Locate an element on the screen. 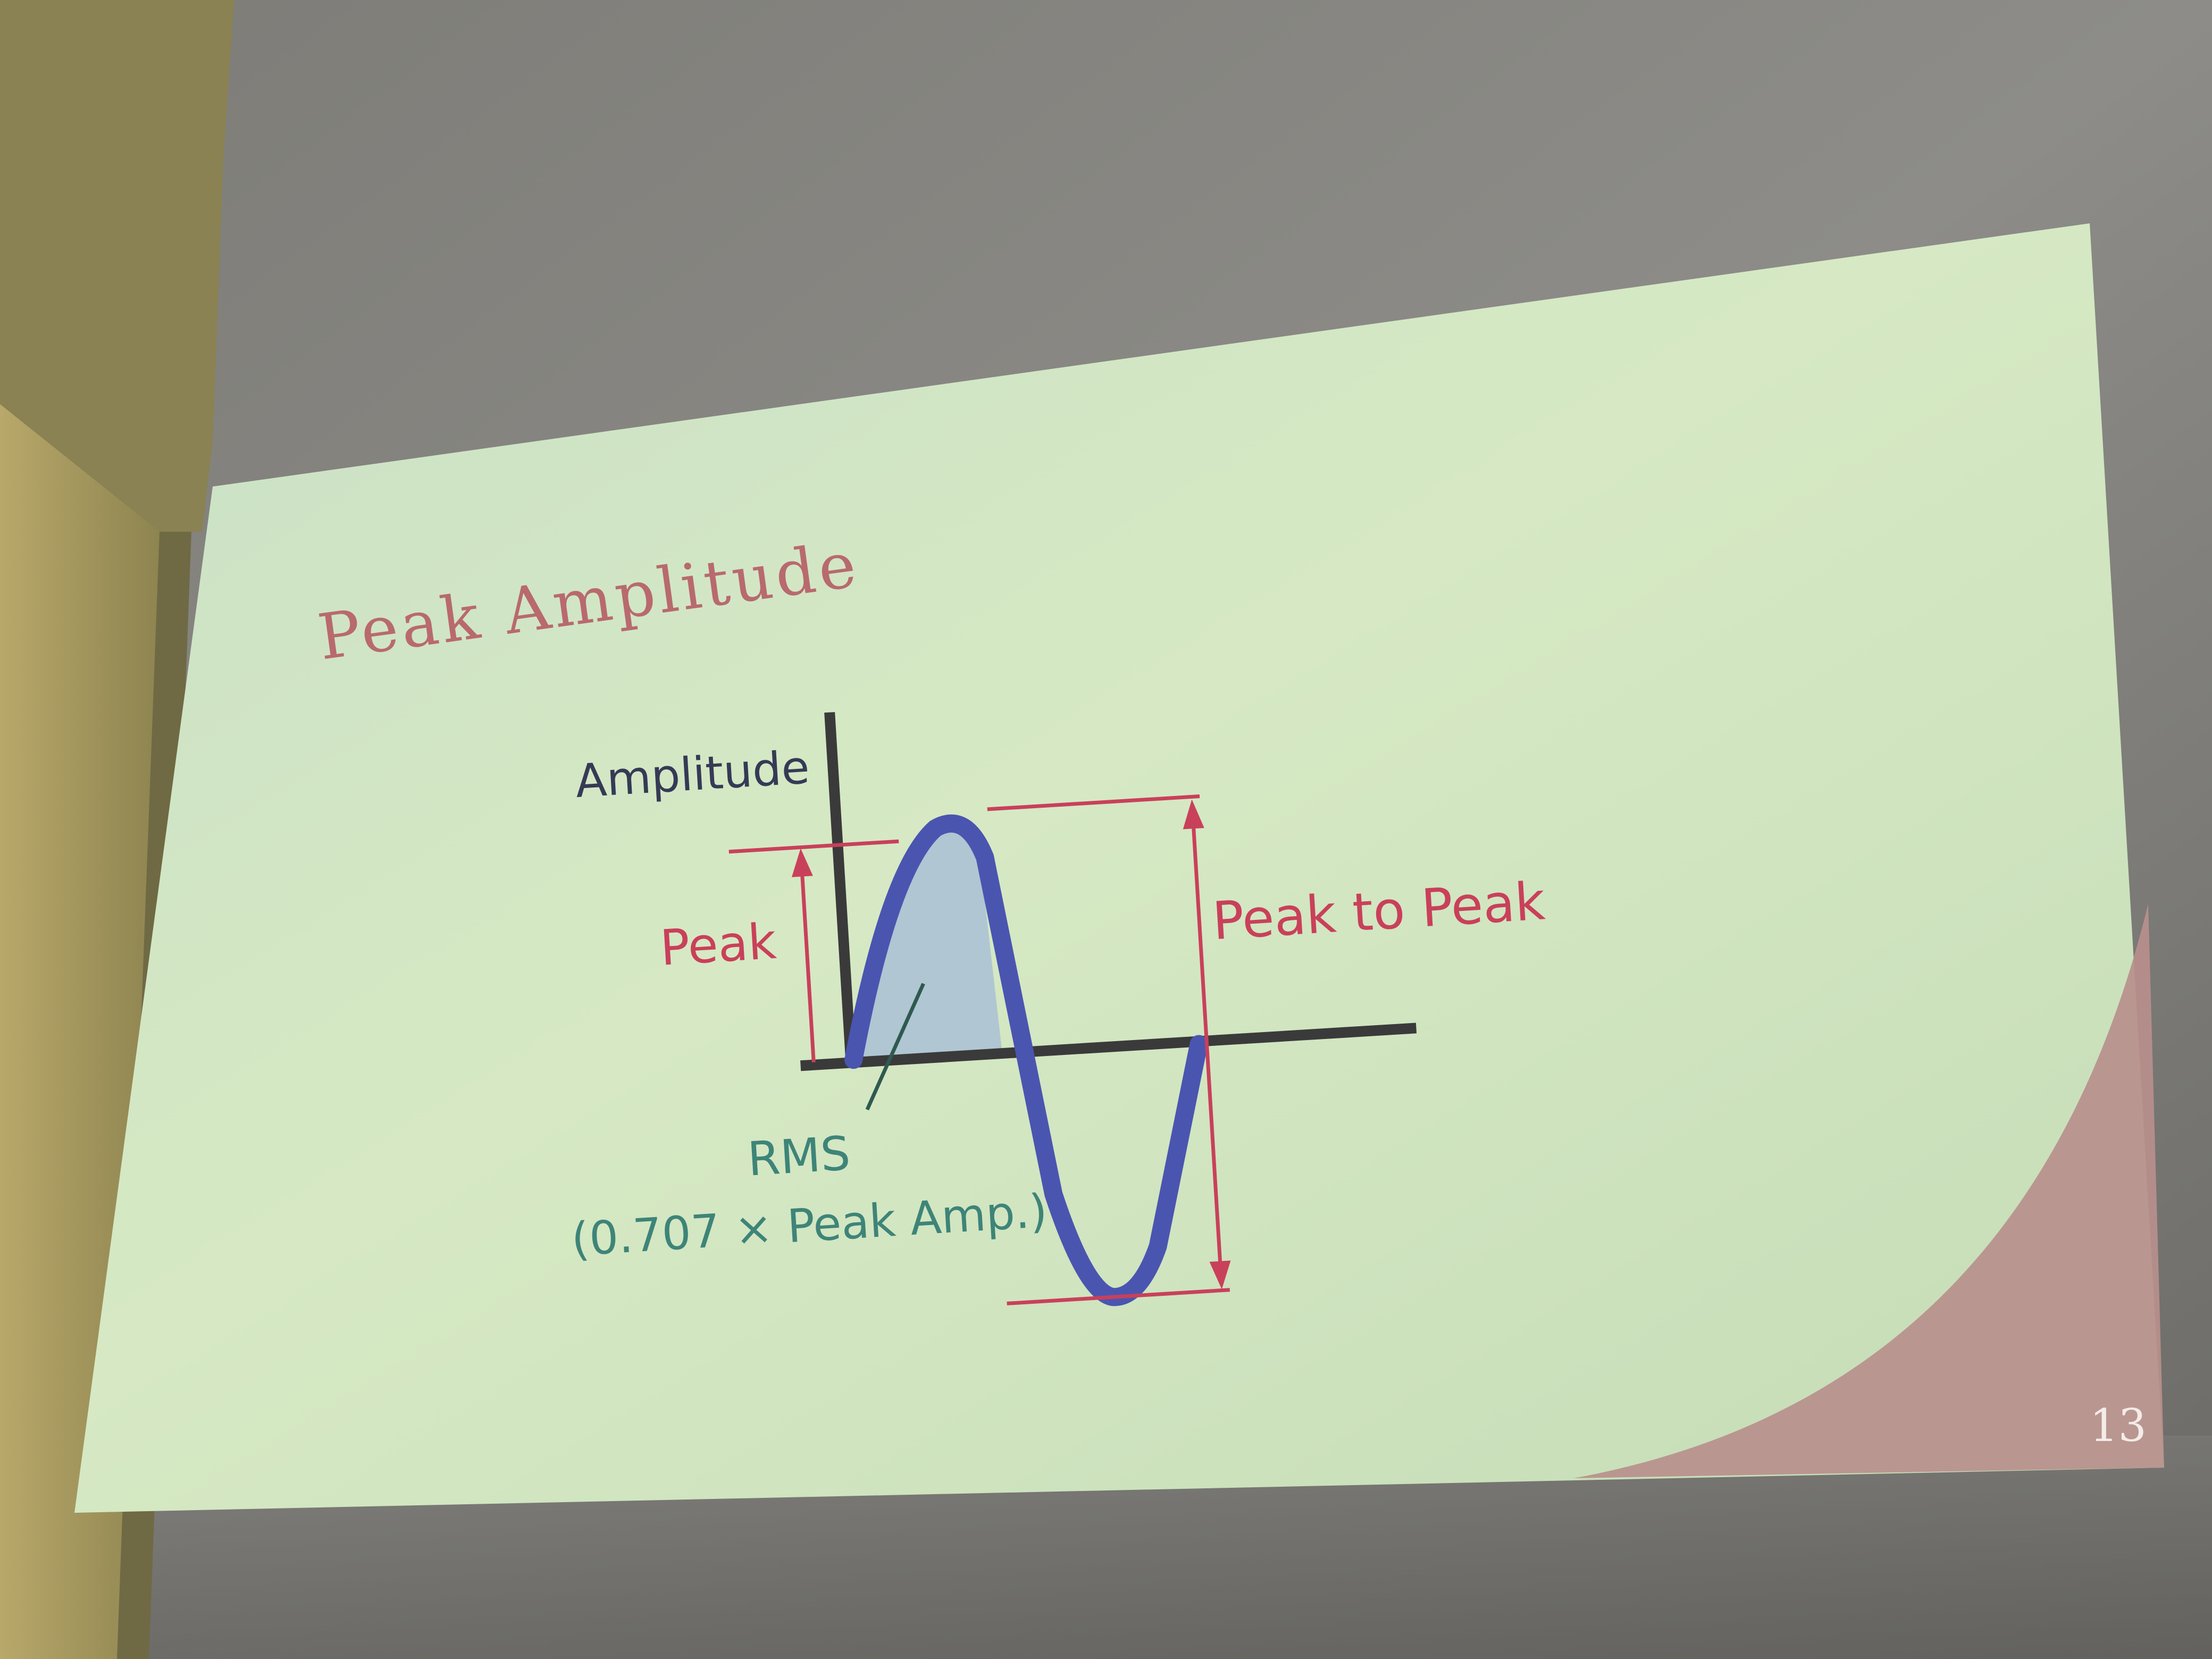  slide-page-number: 13 is located at coordinates (2118, 1426).